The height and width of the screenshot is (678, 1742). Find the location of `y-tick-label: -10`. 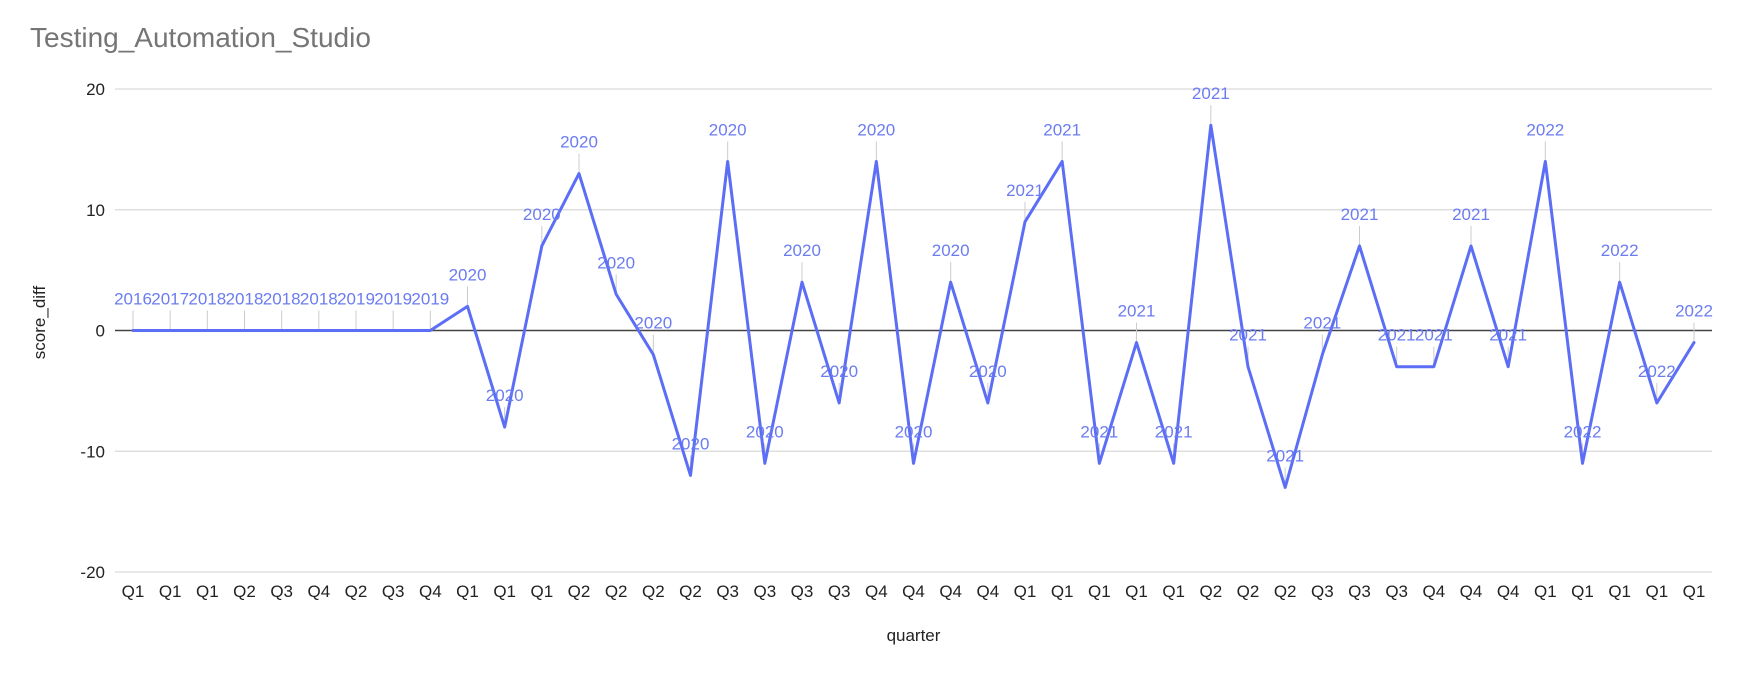

y-tick-label: -10 is located at coordinates (92, 451).